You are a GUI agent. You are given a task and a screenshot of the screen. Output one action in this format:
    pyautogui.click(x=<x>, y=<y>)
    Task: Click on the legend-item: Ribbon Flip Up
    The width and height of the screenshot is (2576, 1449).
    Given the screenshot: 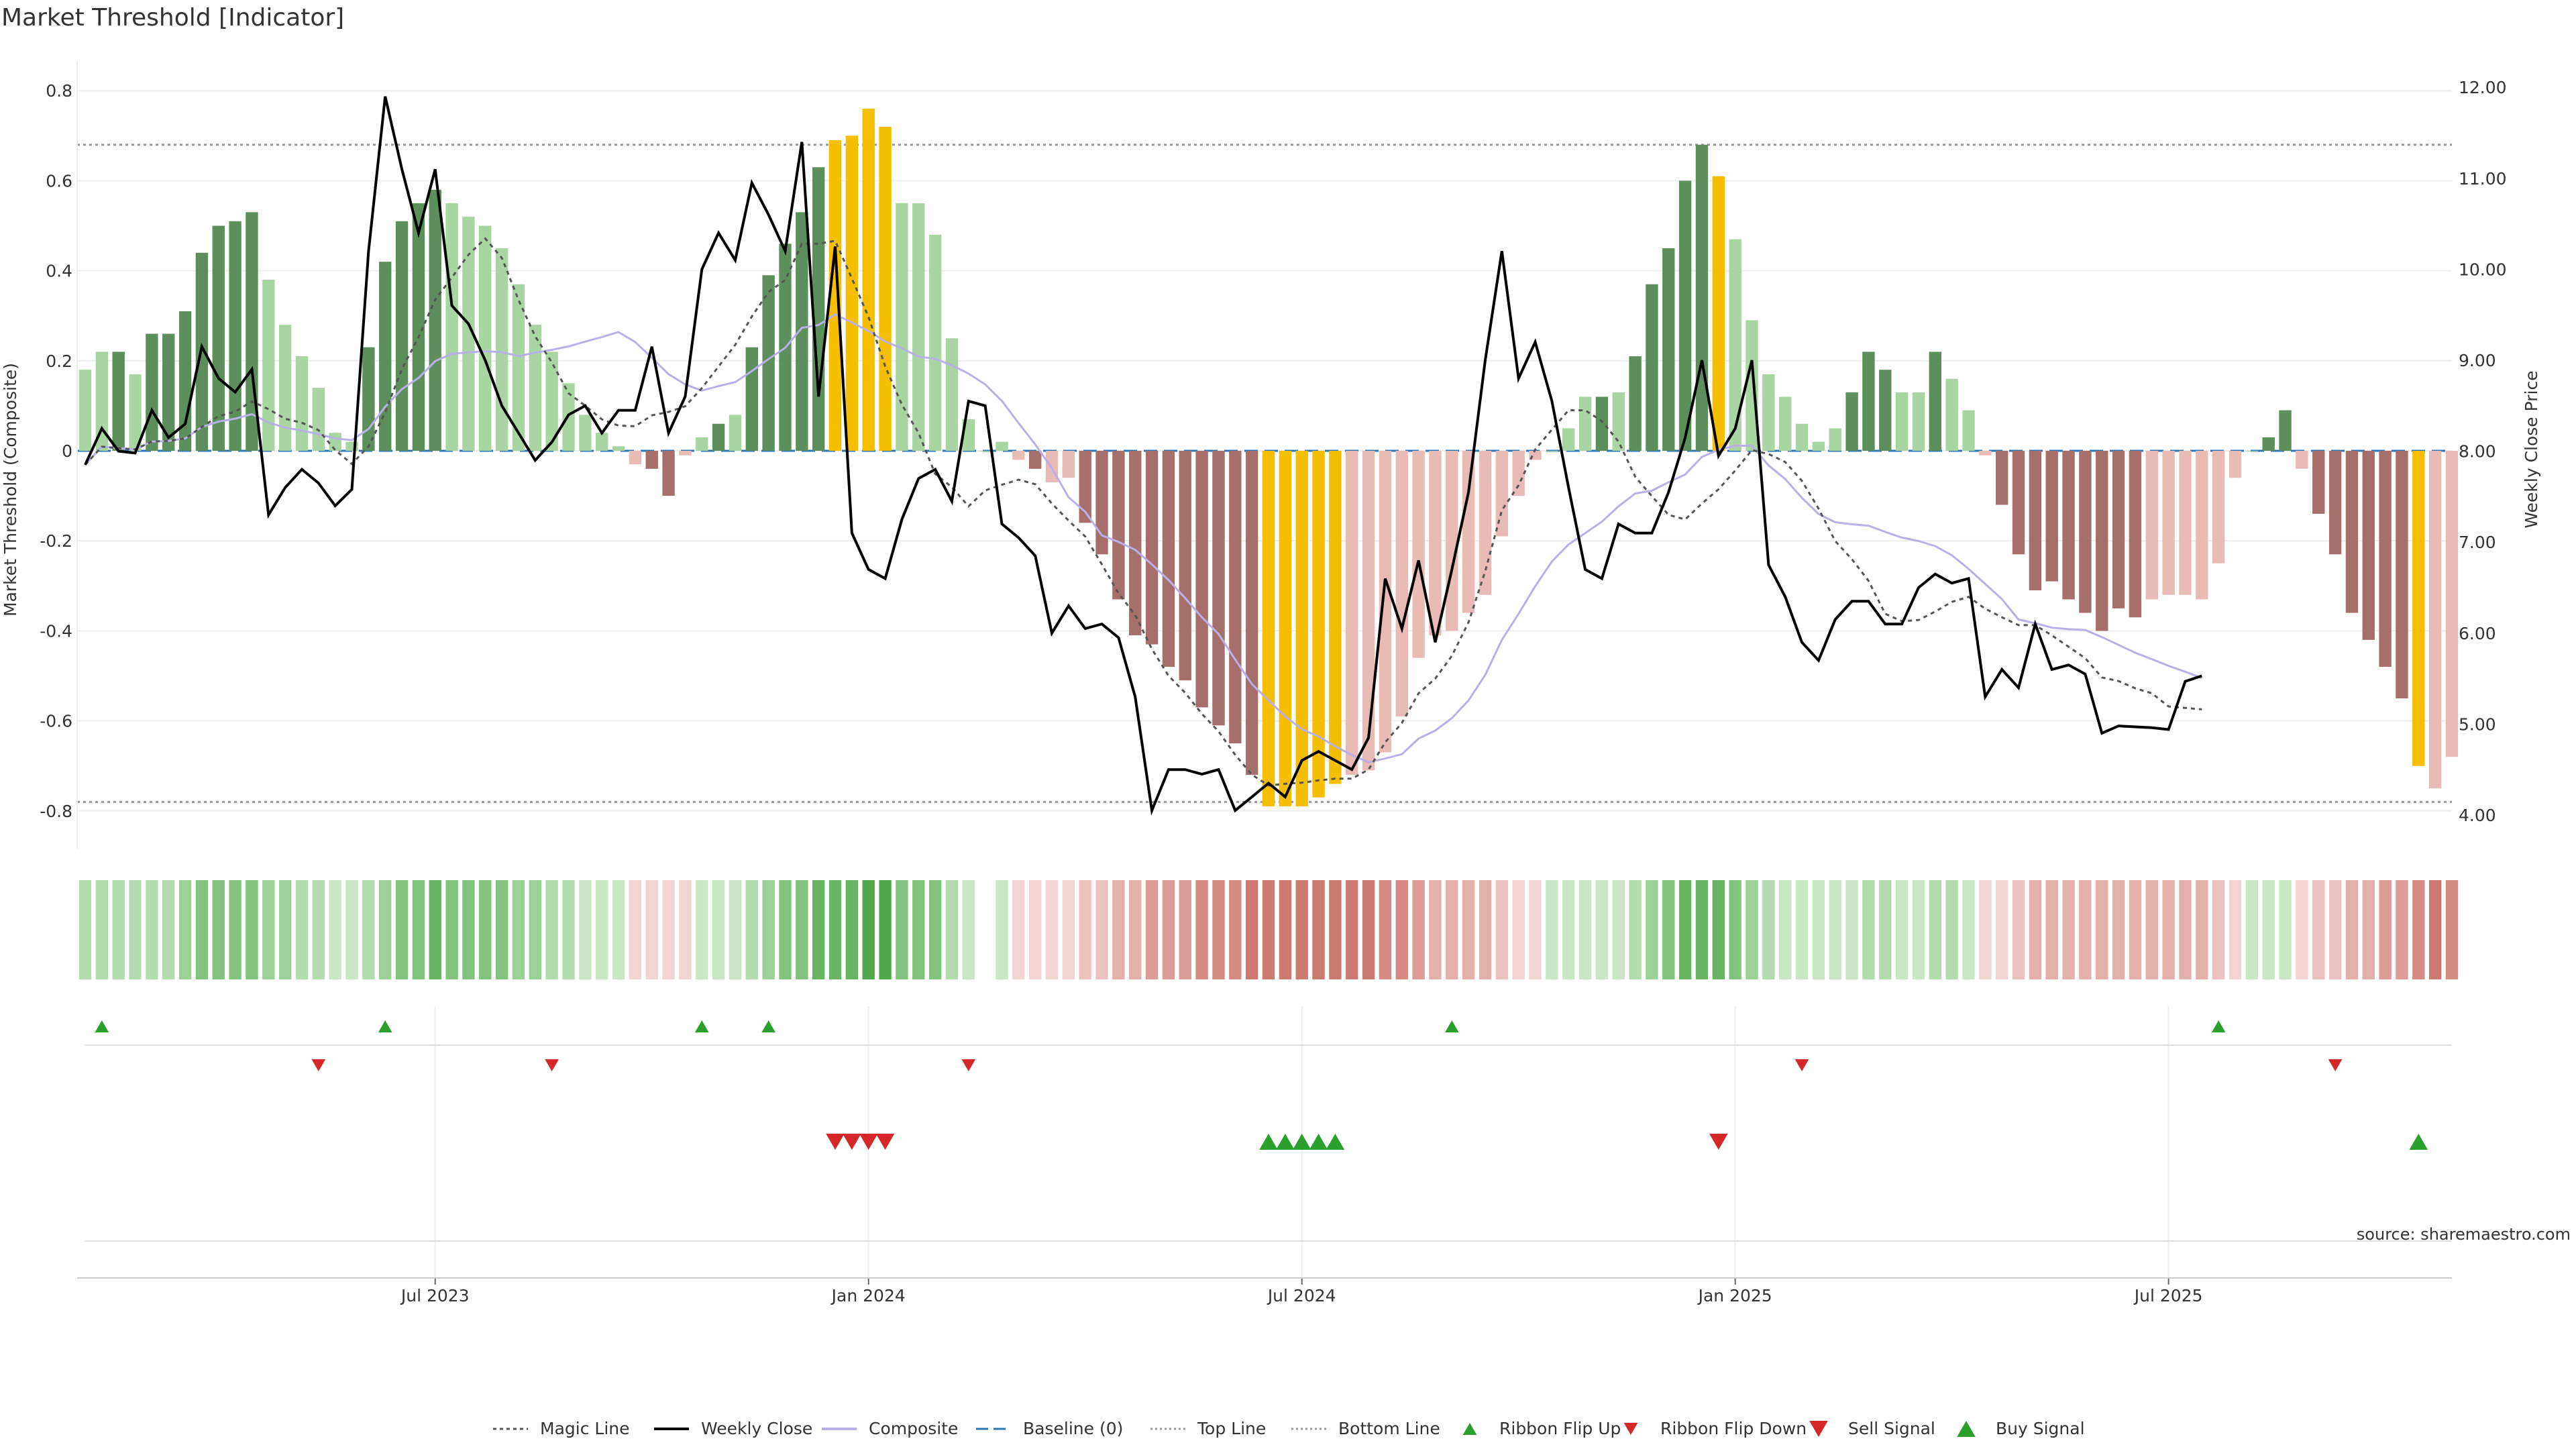 What is the action you would take?
    pyautogui.click(x=1541, y=1428)
    